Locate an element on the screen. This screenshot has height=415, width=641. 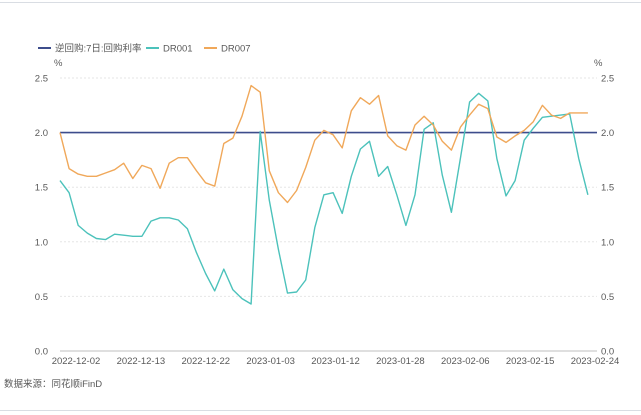
left-y-axis: 0.0 0.5 1.0 1.5 2.0 2.5 is located at coordinates (41, 216).